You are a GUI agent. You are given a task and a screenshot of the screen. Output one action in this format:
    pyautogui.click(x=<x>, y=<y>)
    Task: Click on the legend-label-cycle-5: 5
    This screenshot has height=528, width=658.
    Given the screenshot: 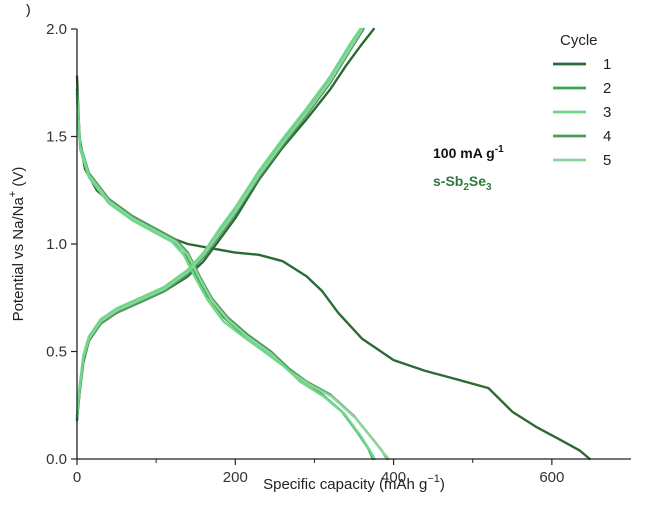 What is the action you would take?
    pyautogui.click(x=607, y=160)
    